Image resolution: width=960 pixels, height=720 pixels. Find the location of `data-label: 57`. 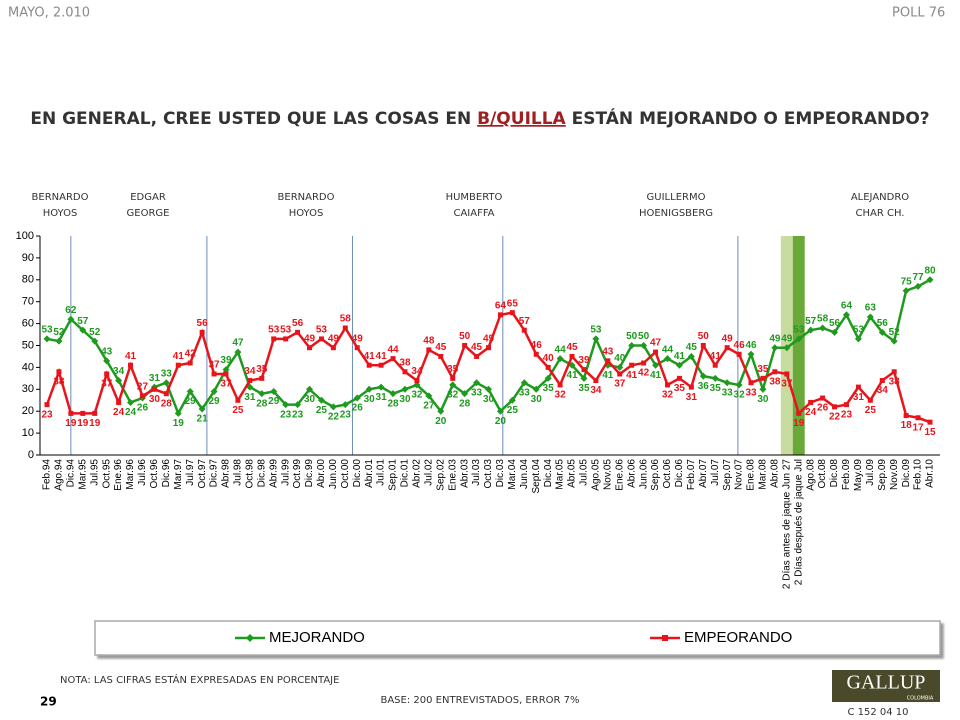

data-label: 57 is located at coordinates (83, 321).